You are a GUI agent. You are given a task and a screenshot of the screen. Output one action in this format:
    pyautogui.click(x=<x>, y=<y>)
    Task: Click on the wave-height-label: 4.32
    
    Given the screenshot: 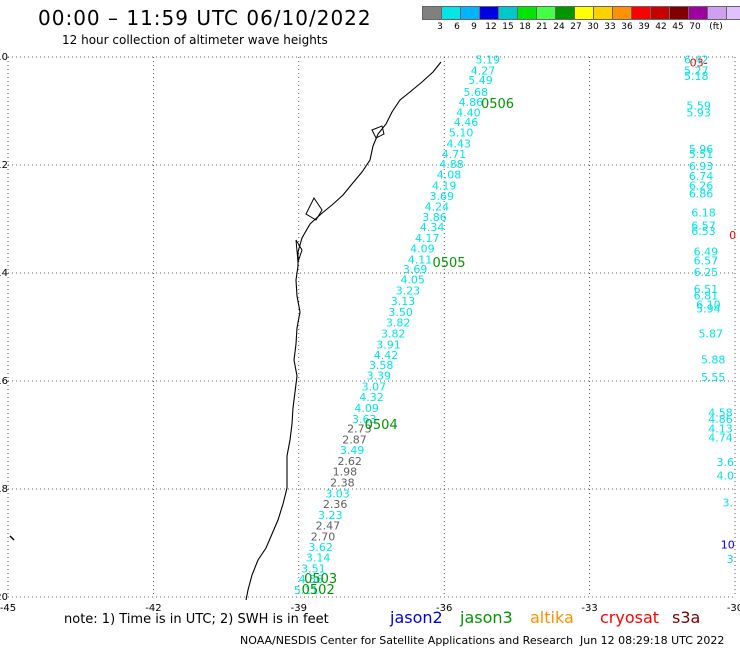 What is the action you would take?
    pyautogui.click(x=371, y=397)
    